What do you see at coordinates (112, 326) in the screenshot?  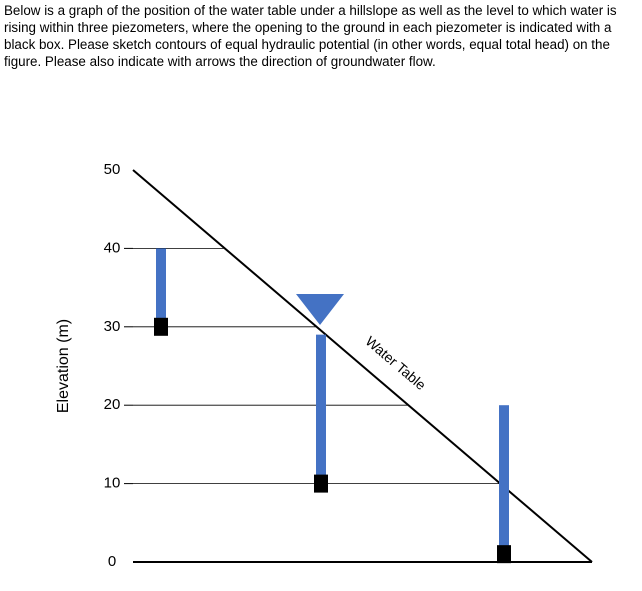 I see `y-tick-label: 30` at bounding box center [112, 326].